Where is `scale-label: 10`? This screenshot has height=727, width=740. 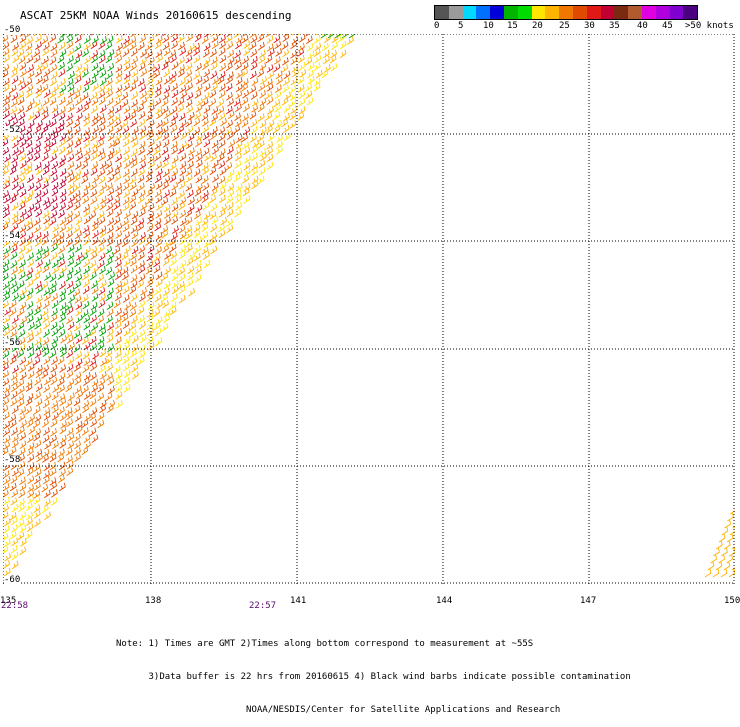
scale-label: 10 is located at coordinates (488, 26).